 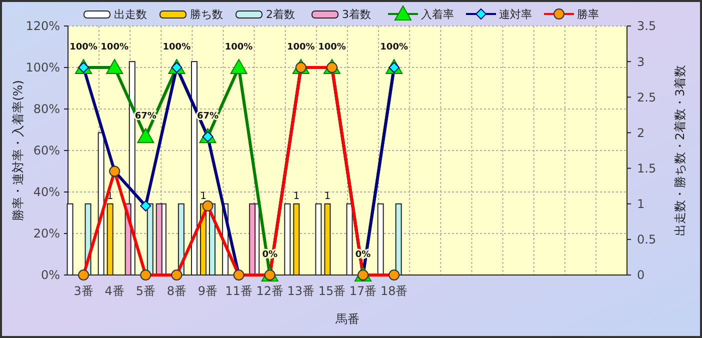 I want to click on x-tick-label: 12番, so click(x=270, y=291).